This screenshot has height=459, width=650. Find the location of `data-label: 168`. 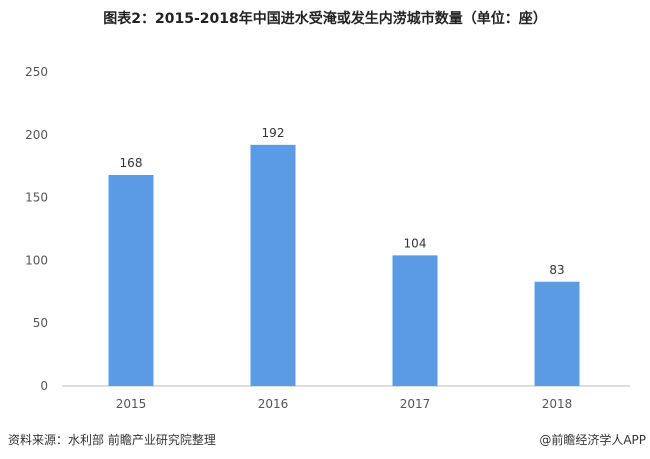

data-label: 168 is located at coordinates (131, 163).